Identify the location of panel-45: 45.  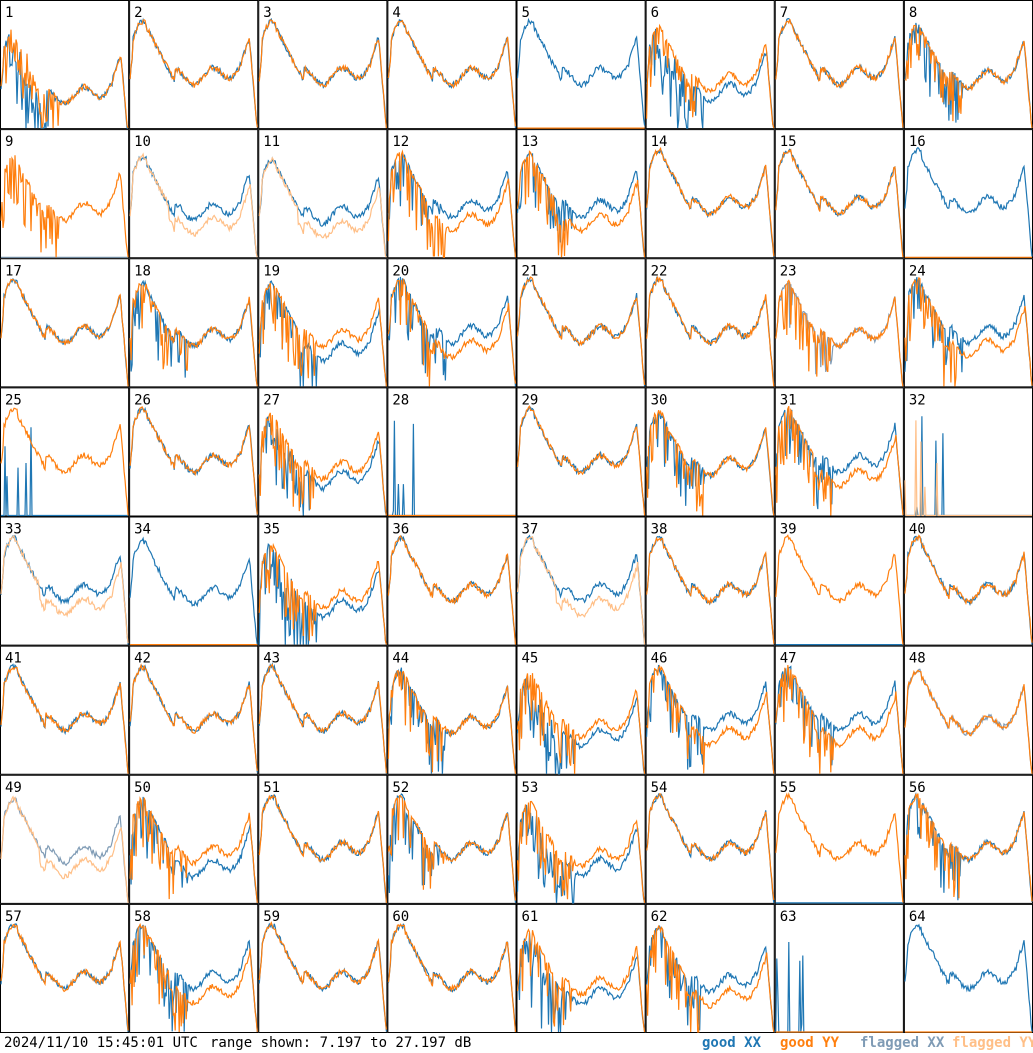
(581, 710).